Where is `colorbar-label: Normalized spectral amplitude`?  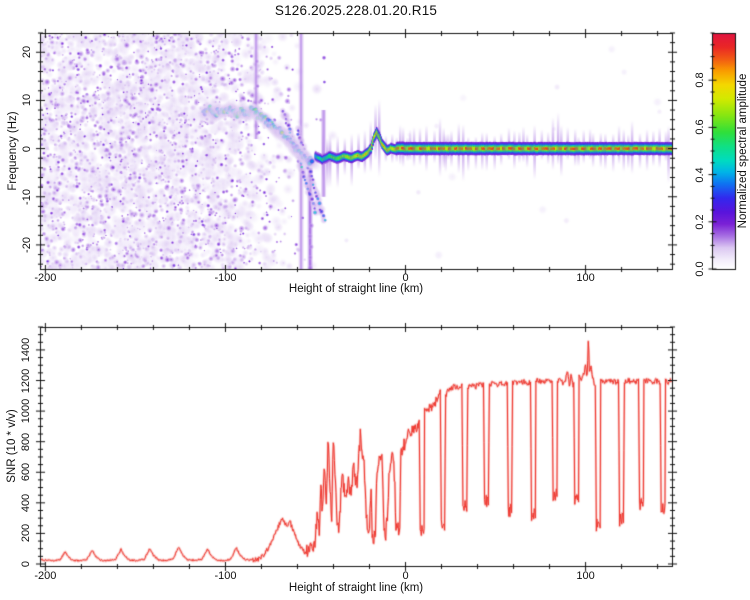
colorbar-label: Normalized spectral amplitude is located at coordinates (743, 151).